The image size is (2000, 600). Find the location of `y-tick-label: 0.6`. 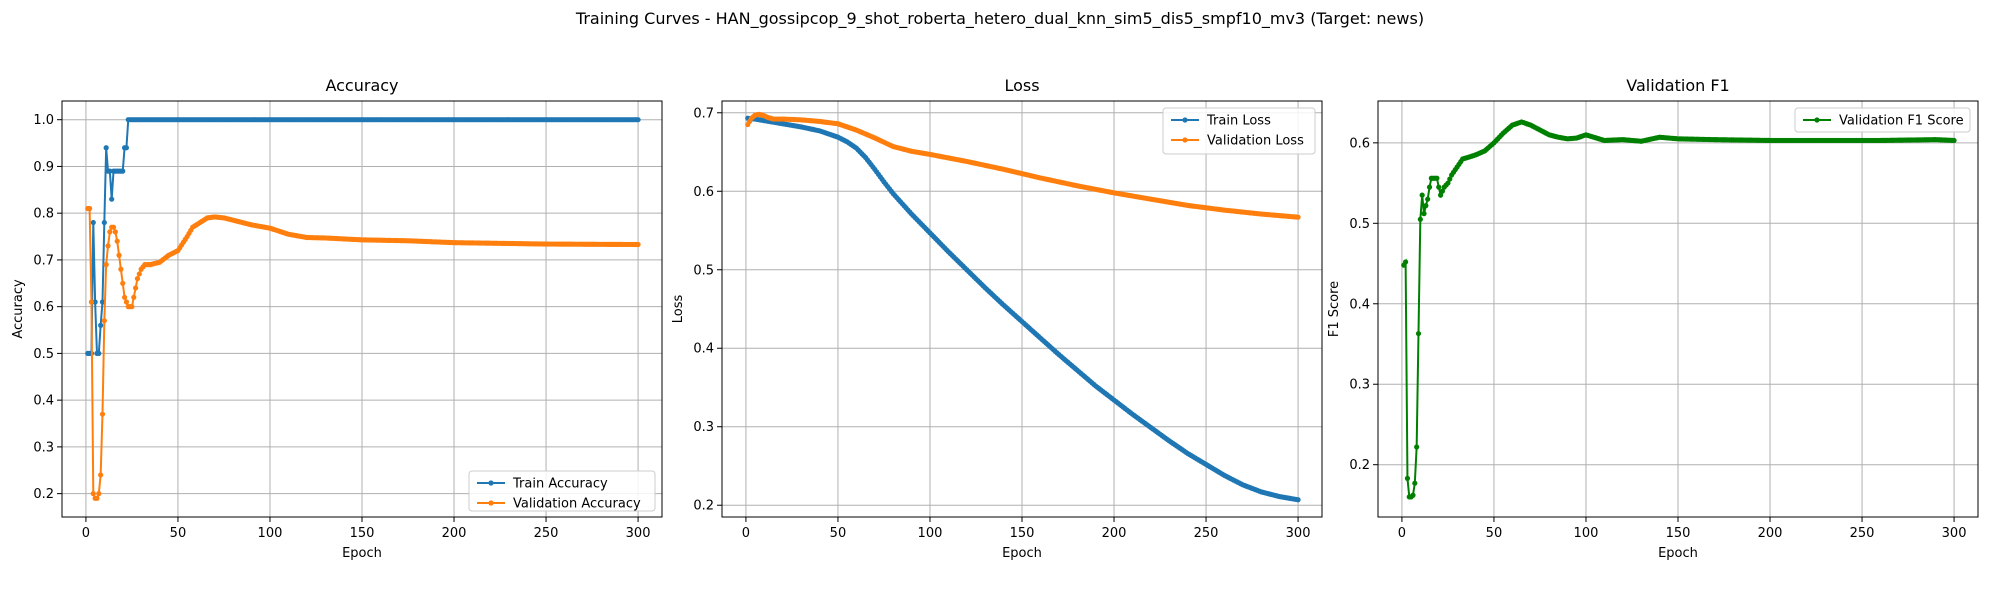

y-tick-label: 0.6 is located at coordinates (703, 192).